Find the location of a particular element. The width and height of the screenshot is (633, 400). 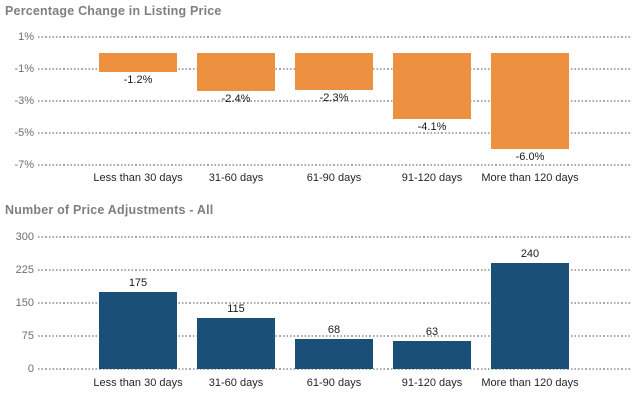

bar-value-label: 175 is located at coordinates (138, 283).